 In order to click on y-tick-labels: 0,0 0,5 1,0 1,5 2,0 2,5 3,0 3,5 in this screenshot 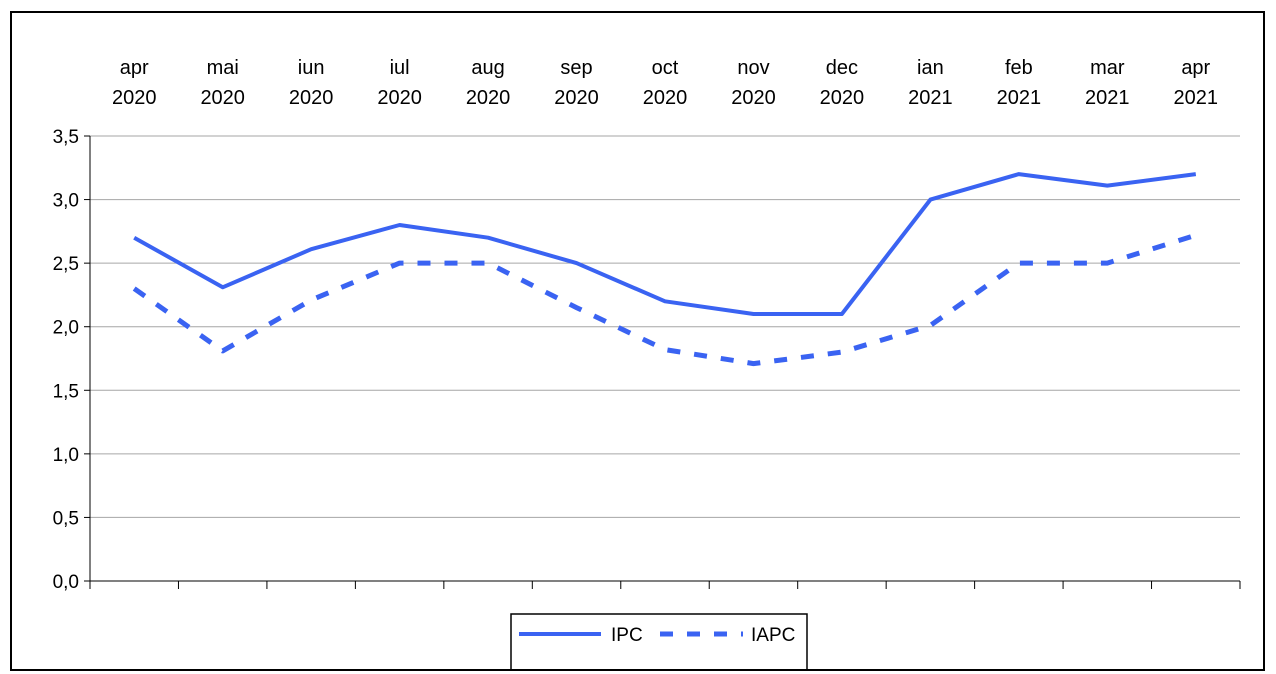, I will do `click(66, 360)`.